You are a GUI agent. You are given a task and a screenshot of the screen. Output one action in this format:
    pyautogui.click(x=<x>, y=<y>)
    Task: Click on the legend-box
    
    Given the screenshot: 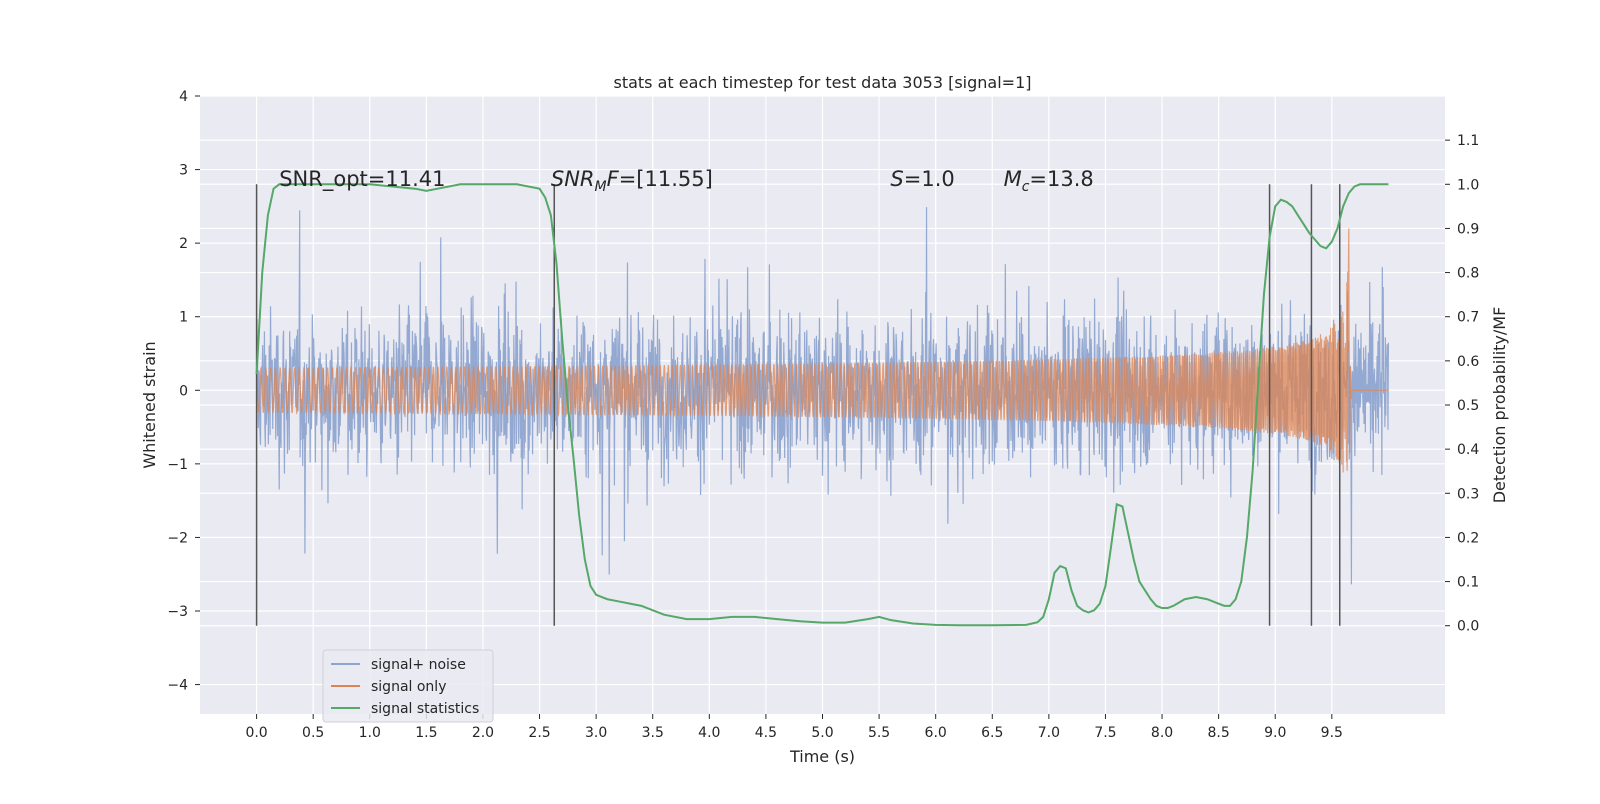 What is the action you would take?
    pyautogui.click(x=408, y=686)
    